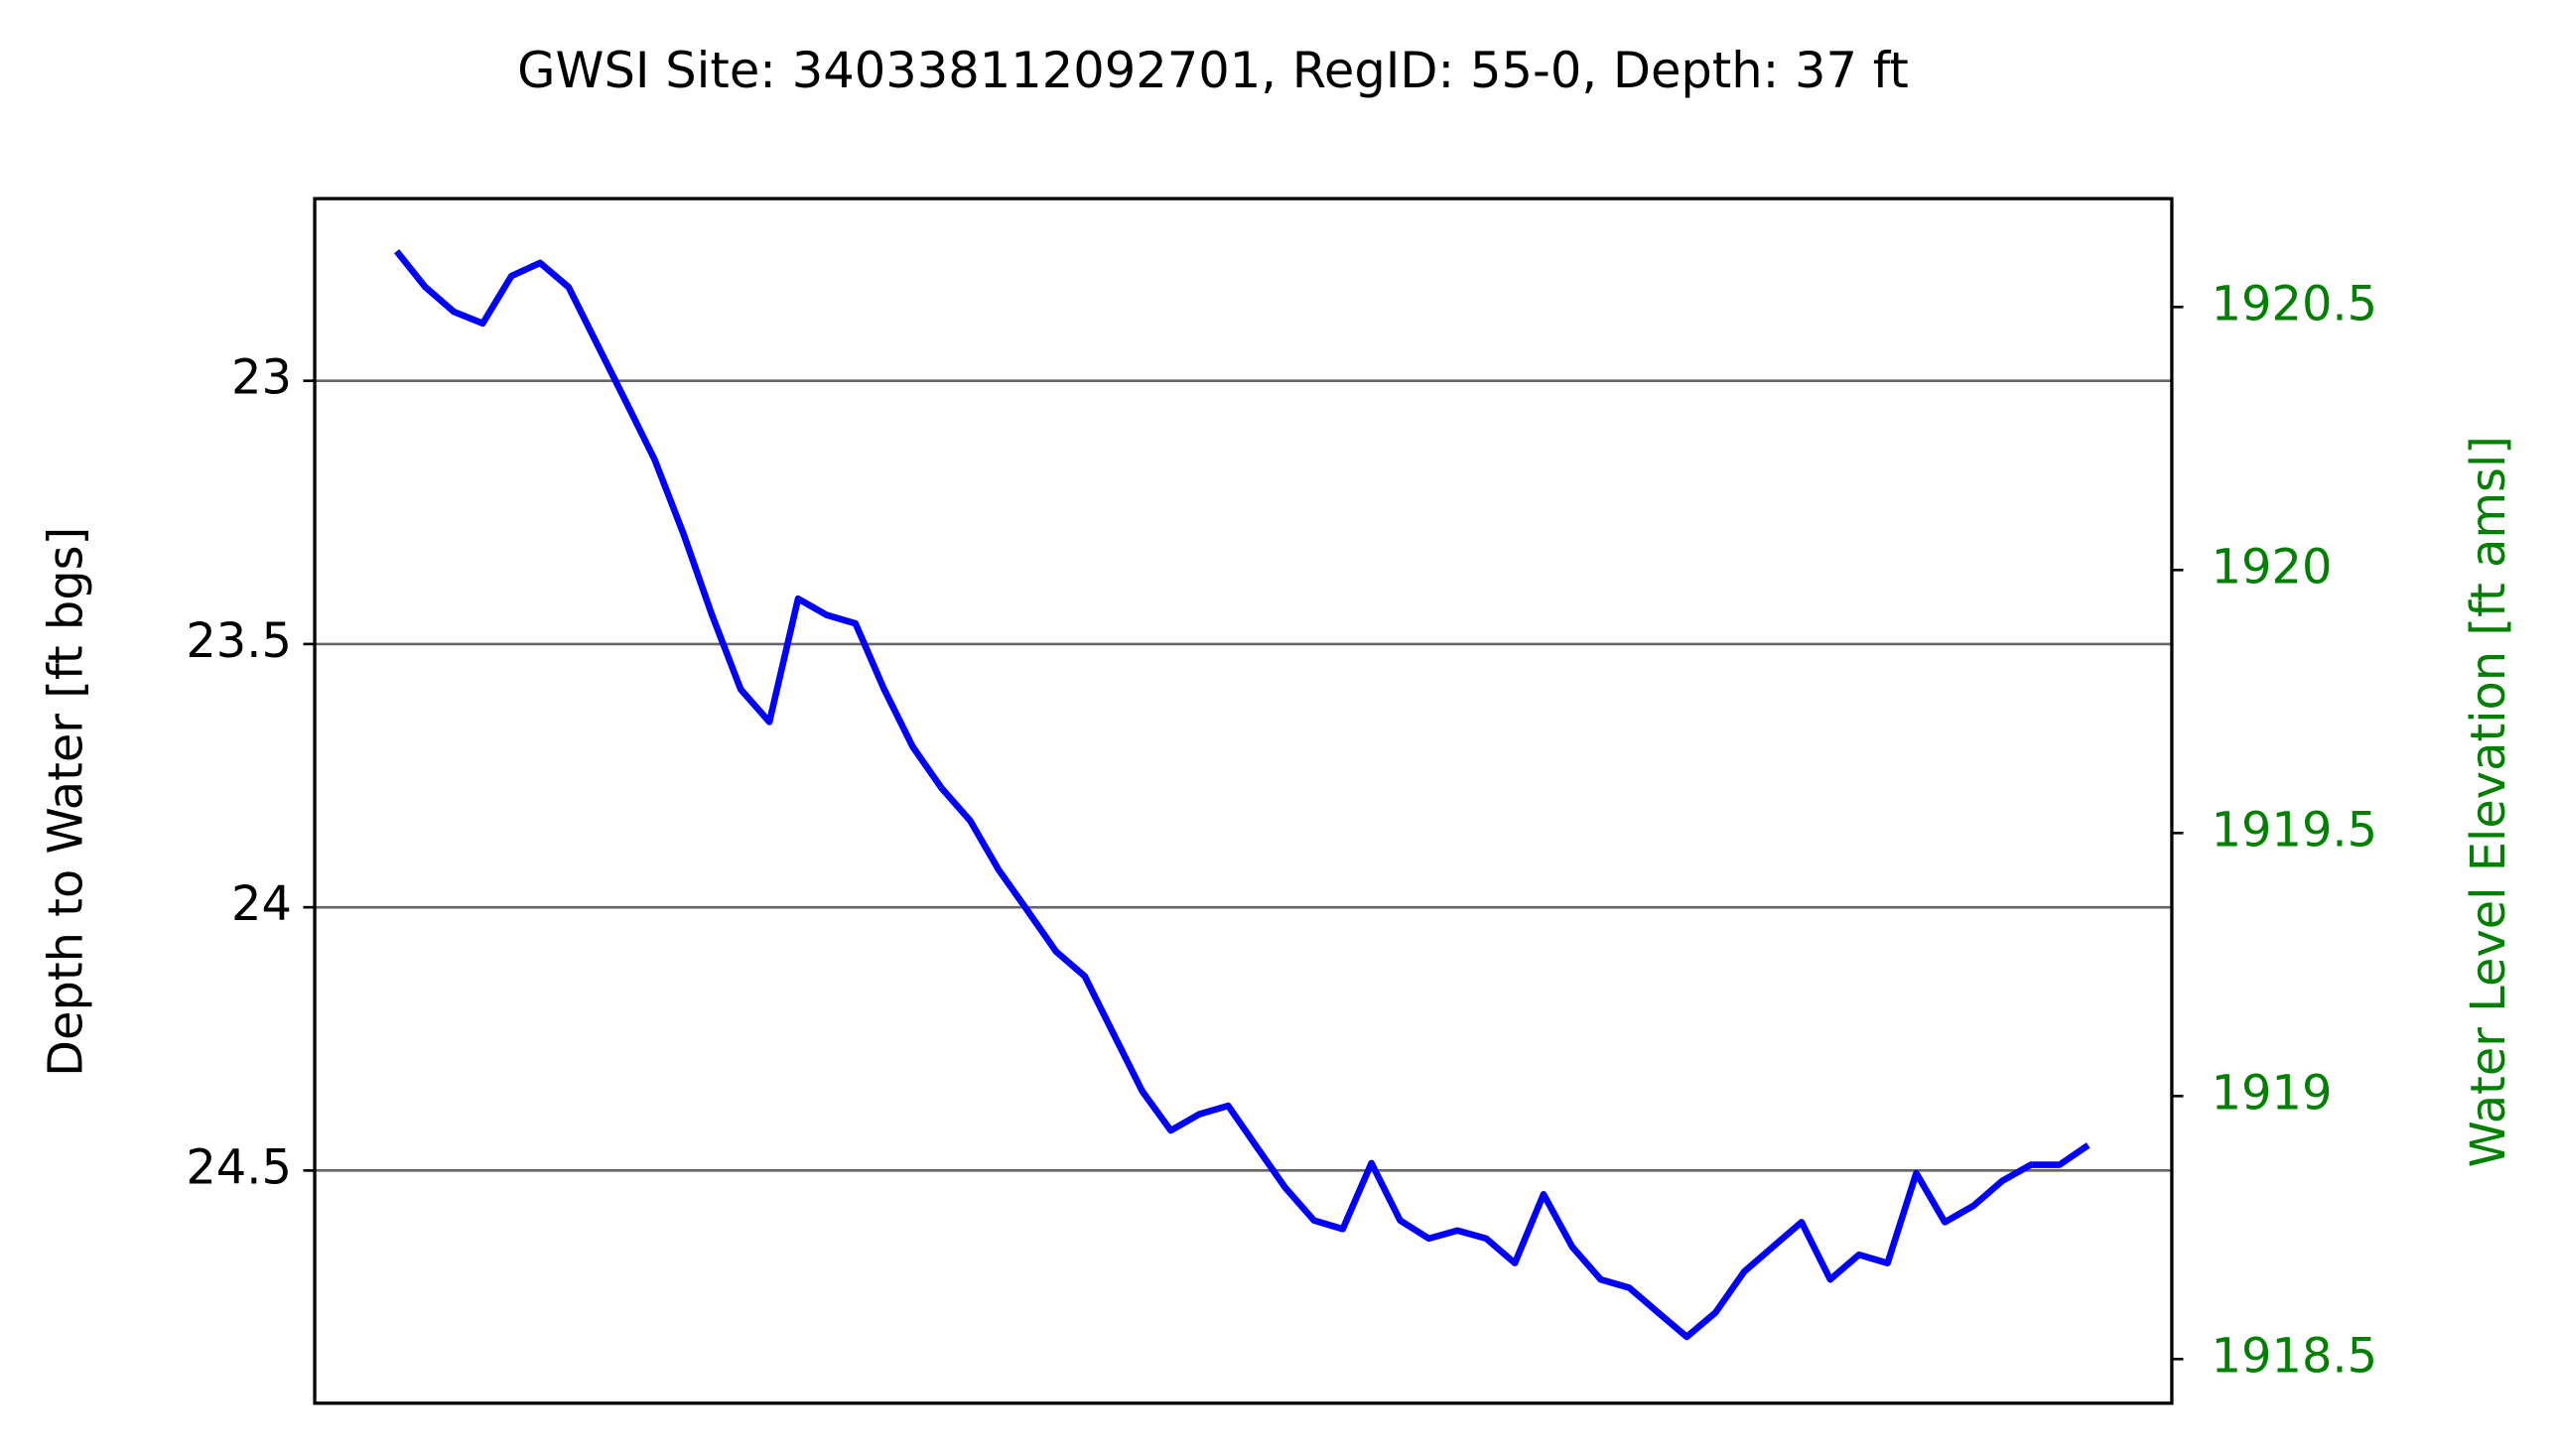  What do you see at coordinates (2273, 567) in the screenshot?
I see `y2-tick-label: 1920` at bounding box center [2273, 567].